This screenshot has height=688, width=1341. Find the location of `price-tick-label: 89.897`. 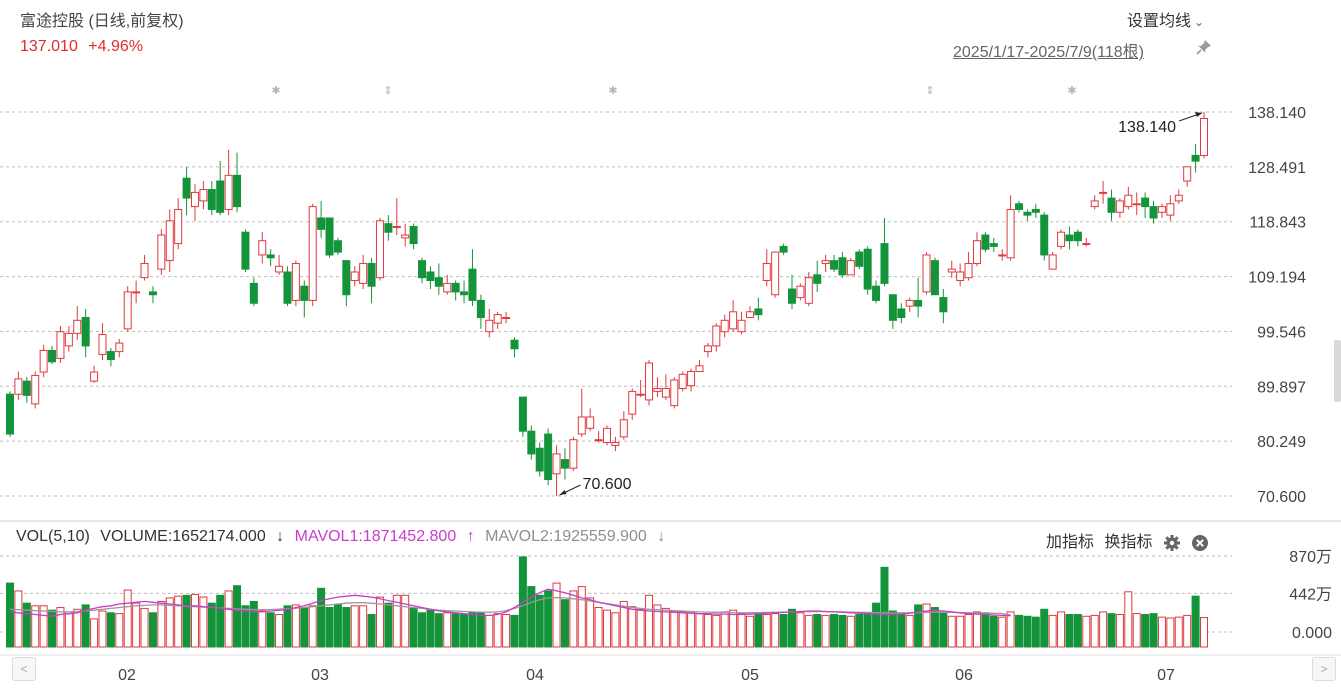

price-tick-label: 89.897 is located at coordinates (1281, 387).